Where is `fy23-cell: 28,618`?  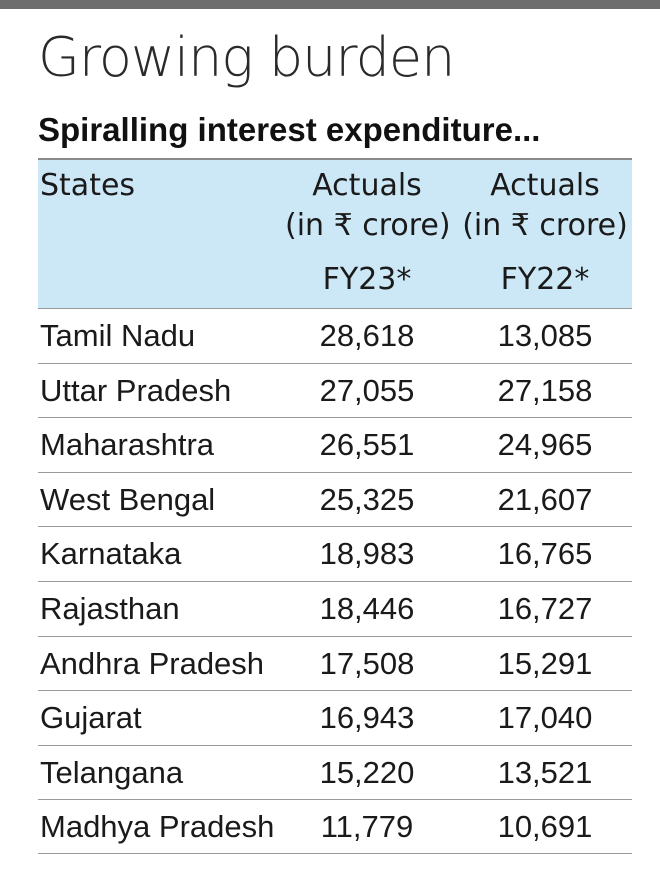
fy23-cell: 28,618 is located at coordinates (367, 335).